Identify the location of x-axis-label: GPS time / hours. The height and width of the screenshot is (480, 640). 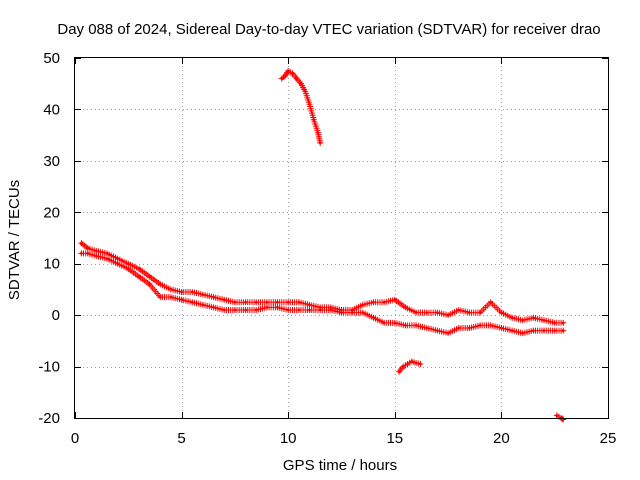
(340, 465).